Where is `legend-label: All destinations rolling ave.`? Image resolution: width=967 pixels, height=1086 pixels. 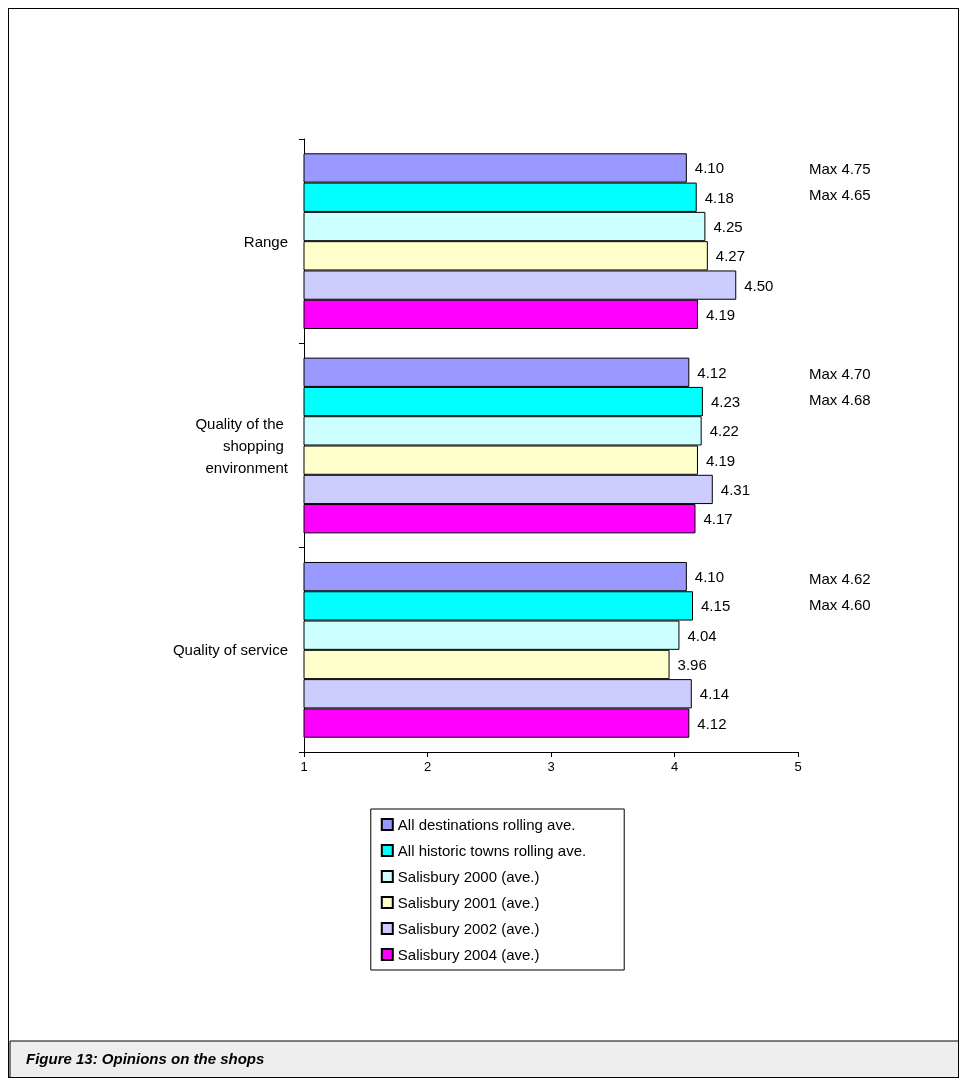
legend-label: All destinations rolling ave. is located at coordinates (486, 824).